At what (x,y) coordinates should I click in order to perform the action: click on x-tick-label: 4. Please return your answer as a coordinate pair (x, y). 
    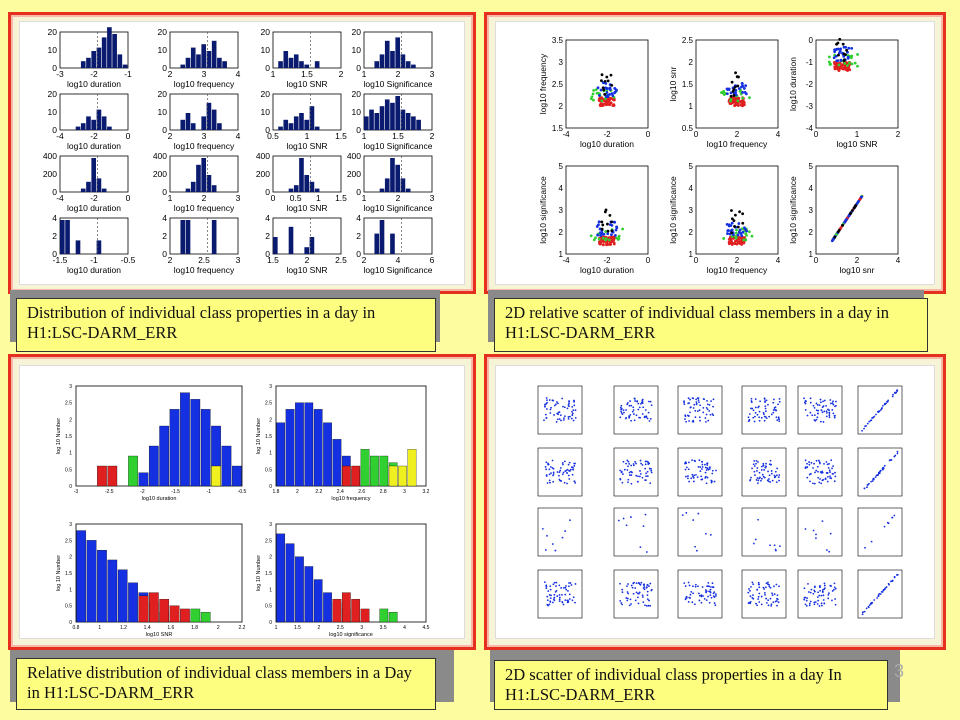
    Looking at the image, I should click on (398, 260).